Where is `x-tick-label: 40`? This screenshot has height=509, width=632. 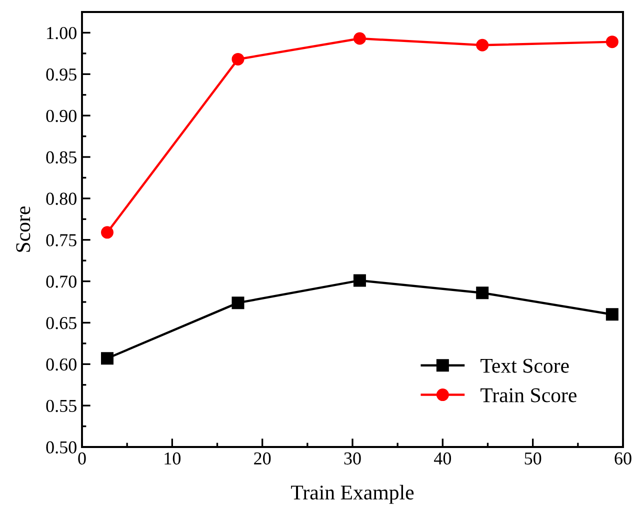
x-tick-label: 40 is located at coordinates (443, 458).